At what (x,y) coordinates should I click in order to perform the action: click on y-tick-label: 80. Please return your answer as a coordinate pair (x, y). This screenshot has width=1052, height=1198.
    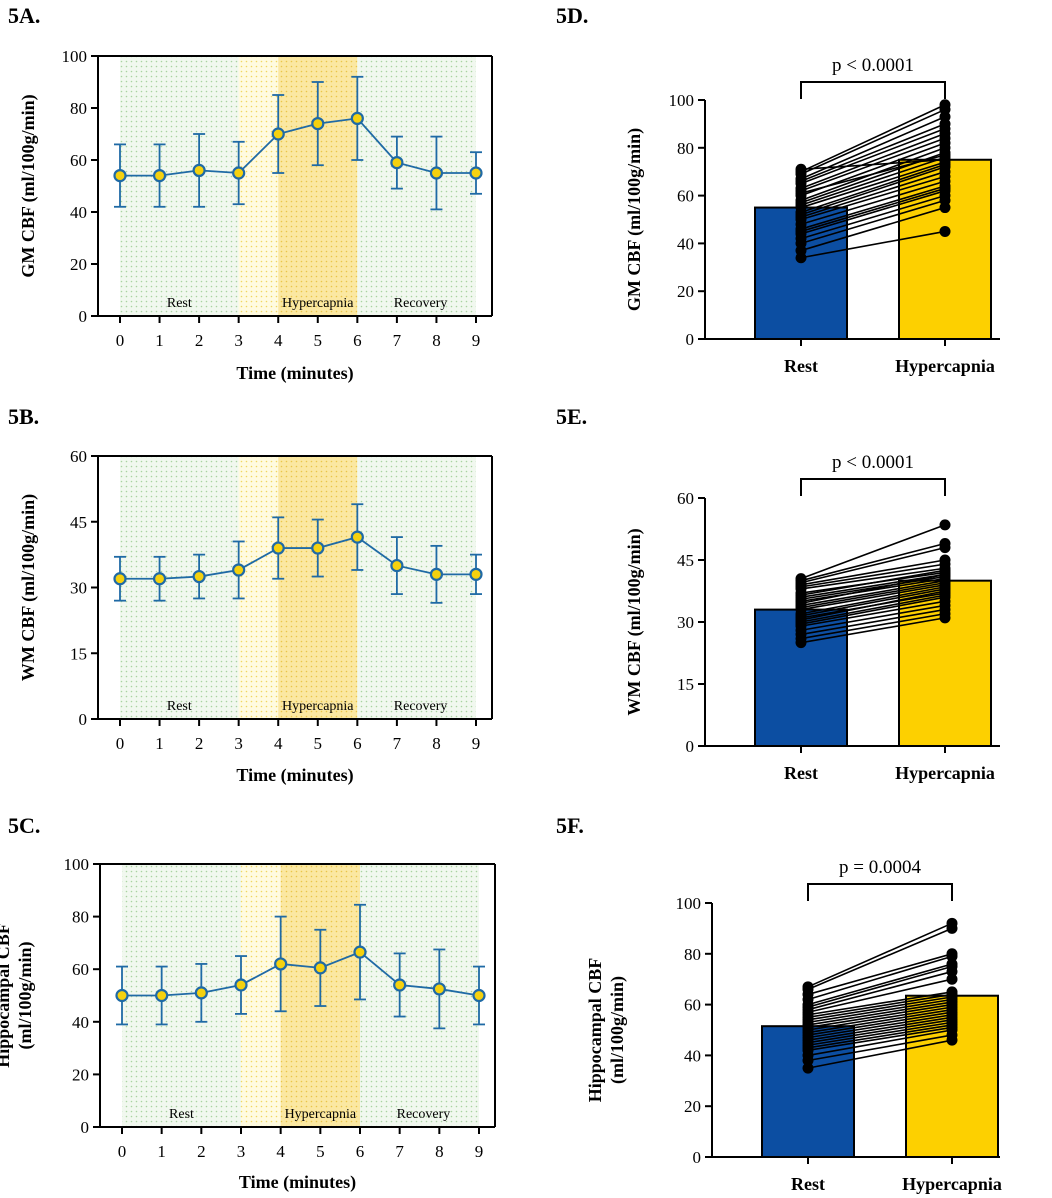
    Looking at the image, I should click on (685, 148).